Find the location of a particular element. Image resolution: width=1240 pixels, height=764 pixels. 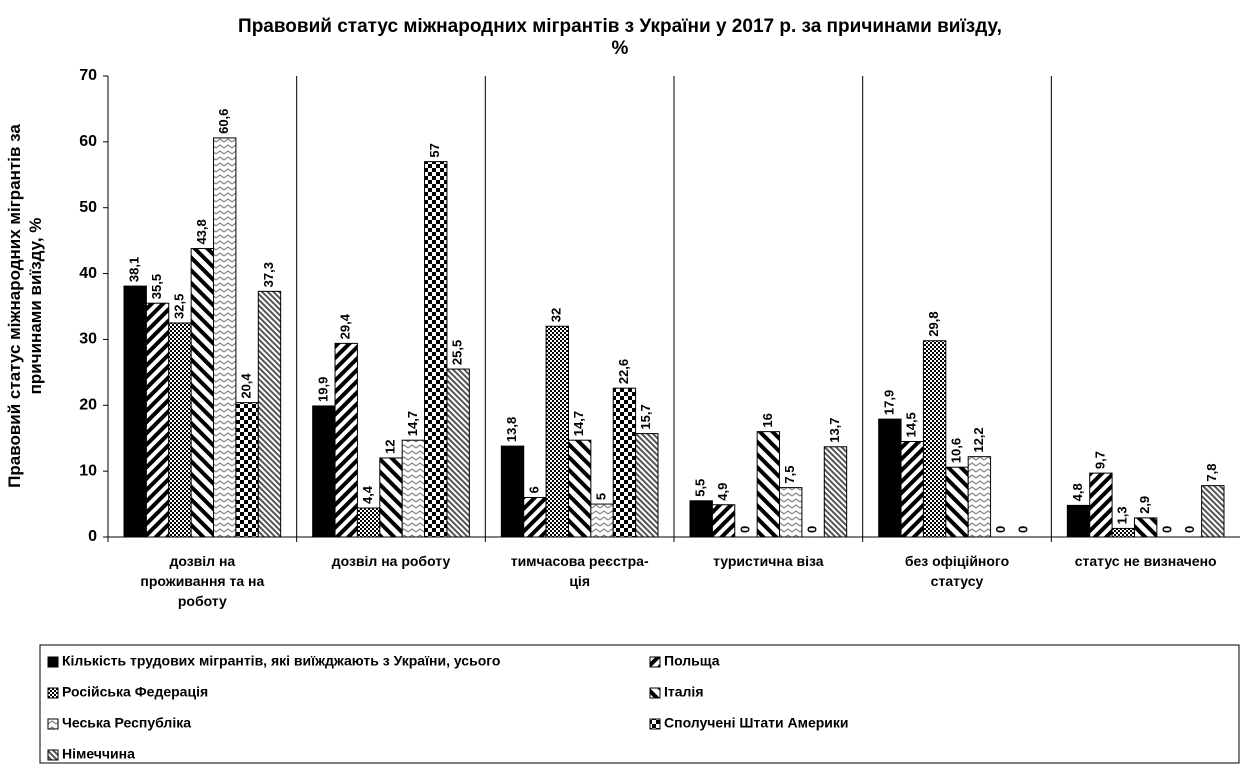

value-label: 4,9 is located at coordinates (722, 492).